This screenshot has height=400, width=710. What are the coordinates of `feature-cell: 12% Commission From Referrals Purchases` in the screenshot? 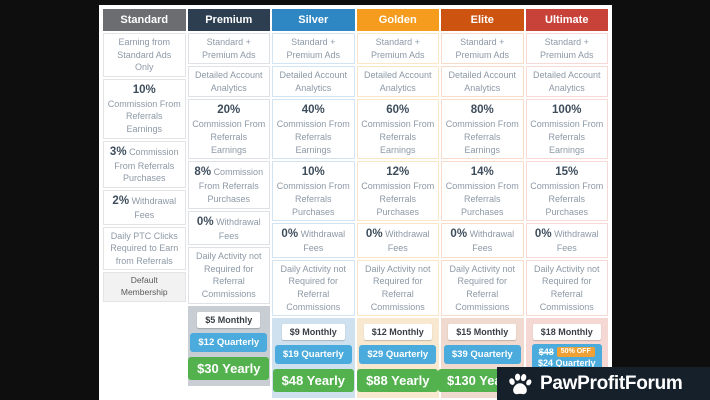 It's located at (397, 191).